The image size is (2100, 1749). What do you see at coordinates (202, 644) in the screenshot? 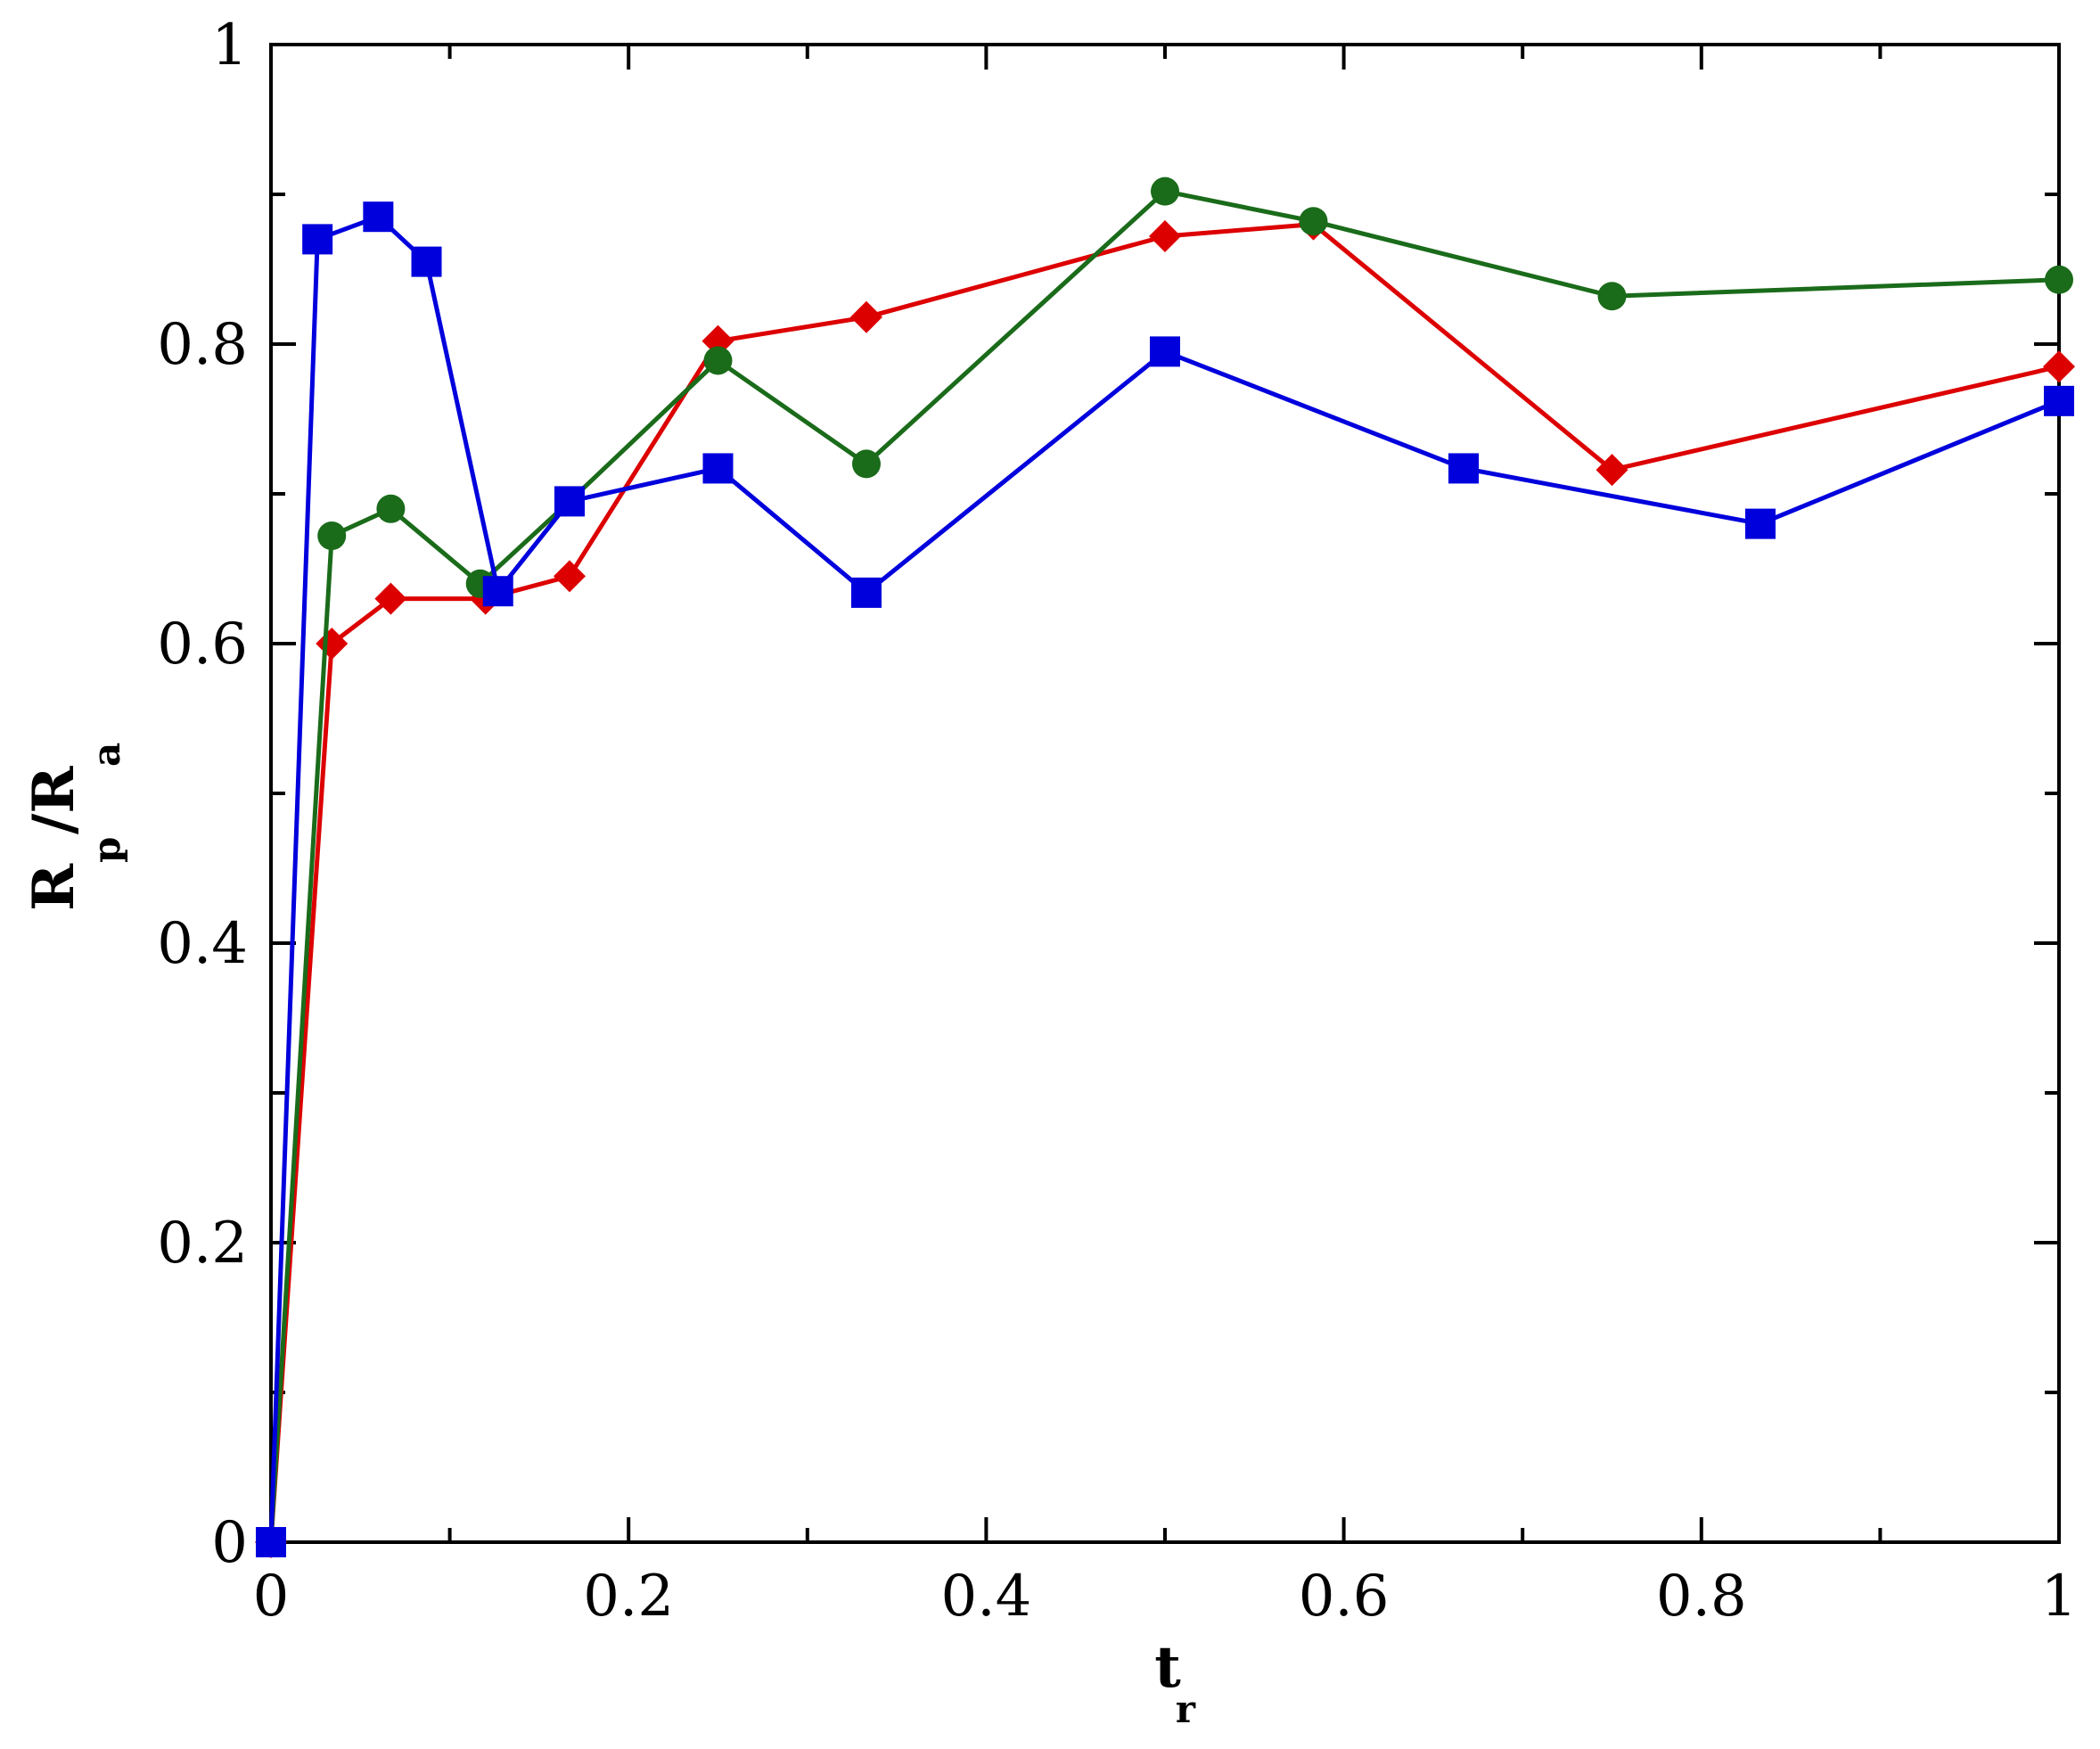
I see `y-tick-label: 0.6` at bounding box center [202, 644].